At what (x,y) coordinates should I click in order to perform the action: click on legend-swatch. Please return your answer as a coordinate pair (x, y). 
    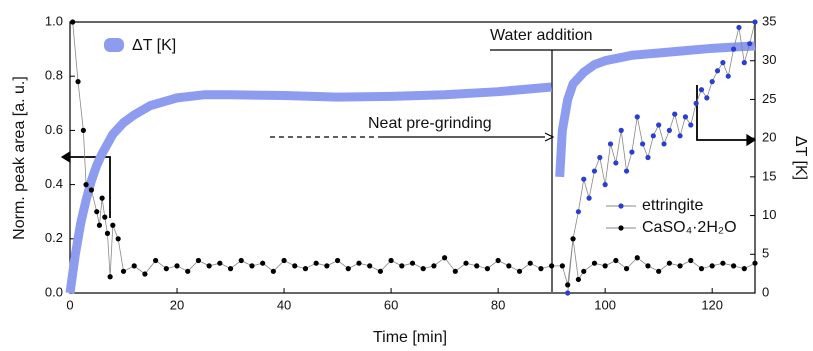
    Looking at the image, I should click on (114, 45).